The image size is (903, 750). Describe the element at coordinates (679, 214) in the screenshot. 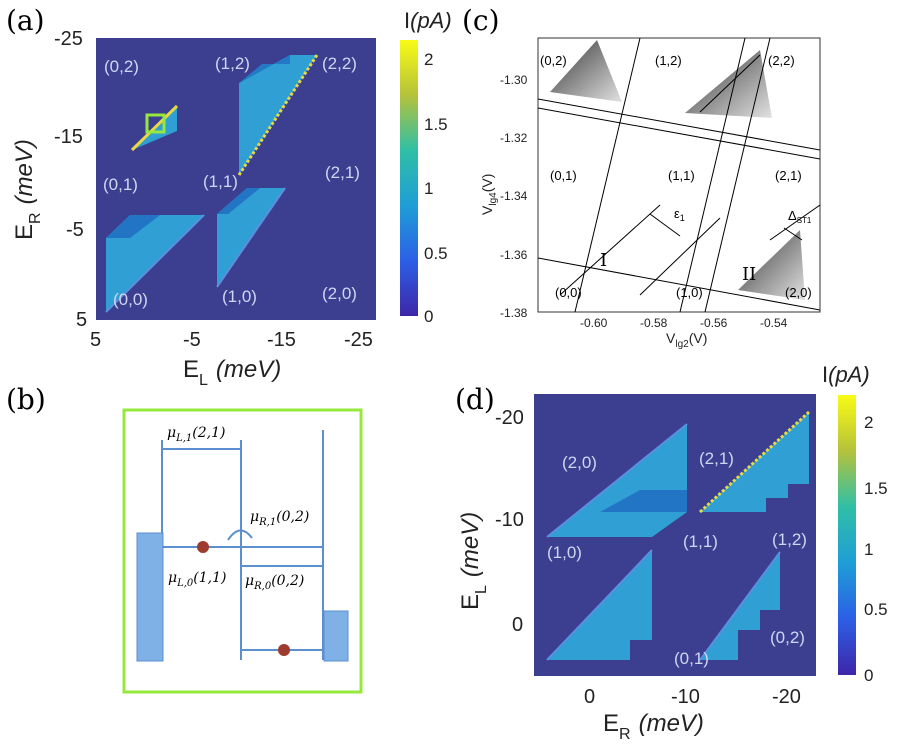

I see `panel-c-eps-label: ε1` at that location.